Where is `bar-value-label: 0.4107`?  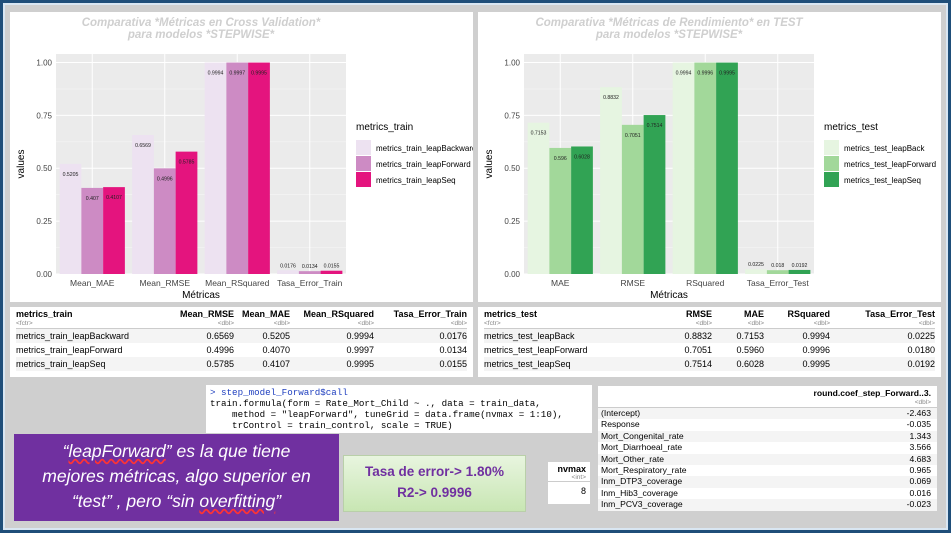
bar-value-label: 0.4107 is located at coordinates (114, 198).